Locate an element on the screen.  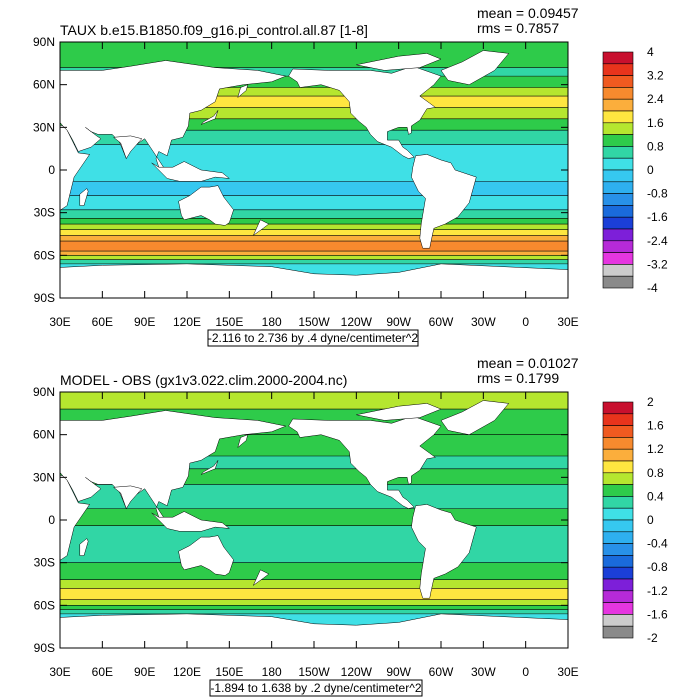
mean-label: mean = 0.09457 is located at coordinates (528, 13).